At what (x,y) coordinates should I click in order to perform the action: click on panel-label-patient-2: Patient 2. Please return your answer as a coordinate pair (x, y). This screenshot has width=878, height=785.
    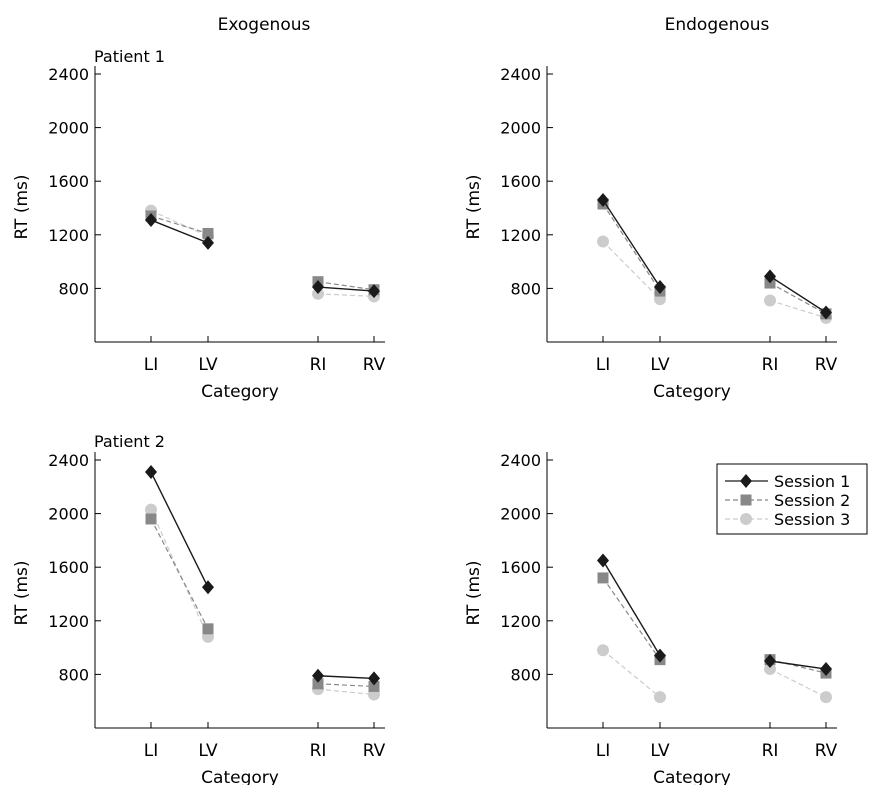
    Looking at the image, I should click on (129, 441).